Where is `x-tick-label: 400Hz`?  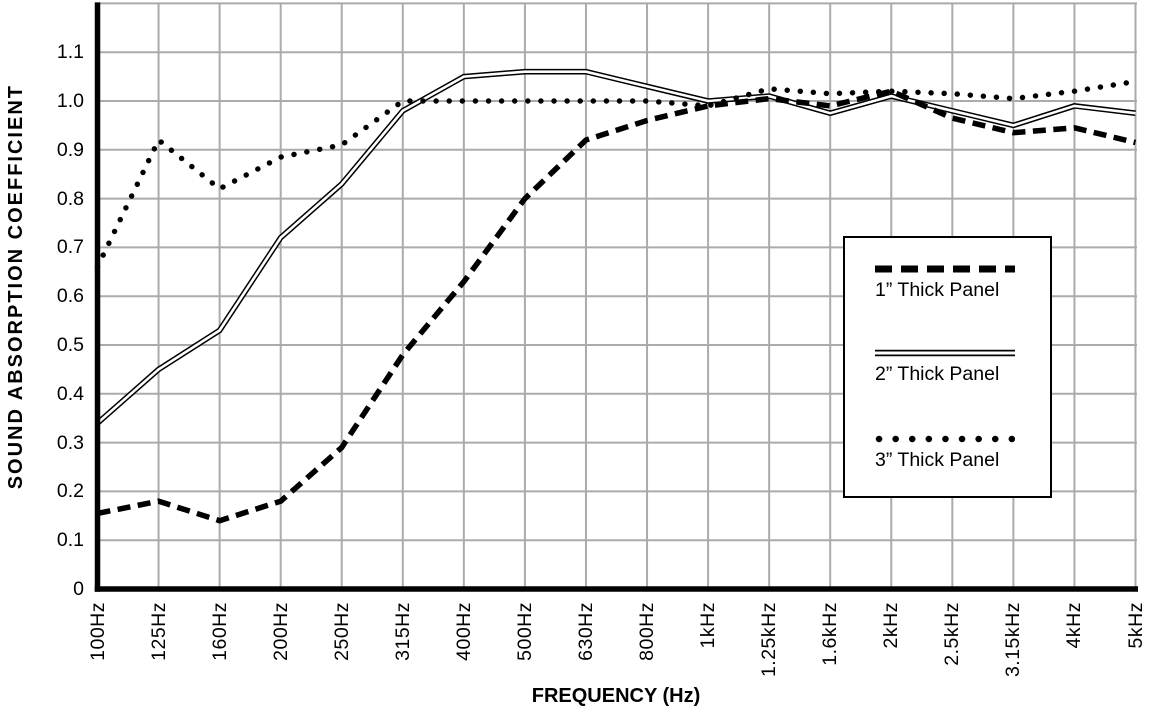
x-tick-label: 400Hz is located at coordinates (463, 631).